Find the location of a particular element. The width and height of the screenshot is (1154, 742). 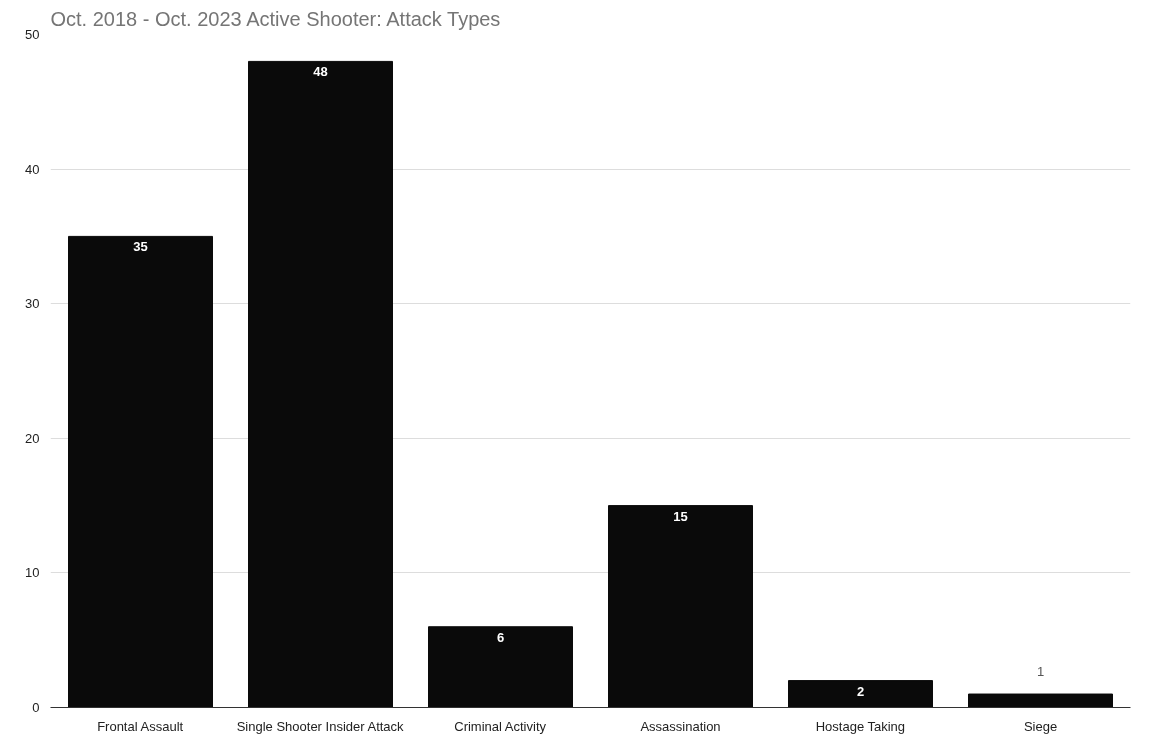

y-tick-label: 30 is located at coordinates (32, 304).